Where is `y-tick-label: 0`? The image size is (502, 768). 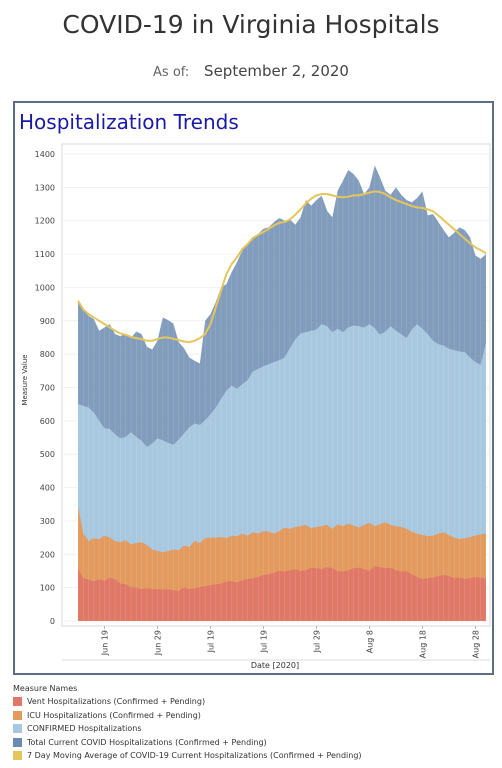
y-tick-label: 0 is located at coordinates (52, 621).